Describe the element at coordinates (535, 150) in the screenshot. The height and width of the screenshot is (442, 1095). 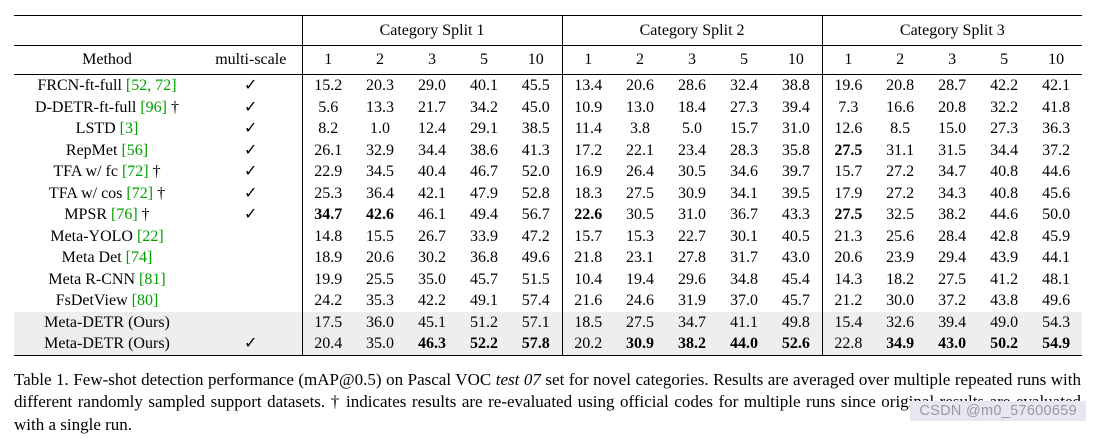
I see `value-cell: 41.3` at that location.